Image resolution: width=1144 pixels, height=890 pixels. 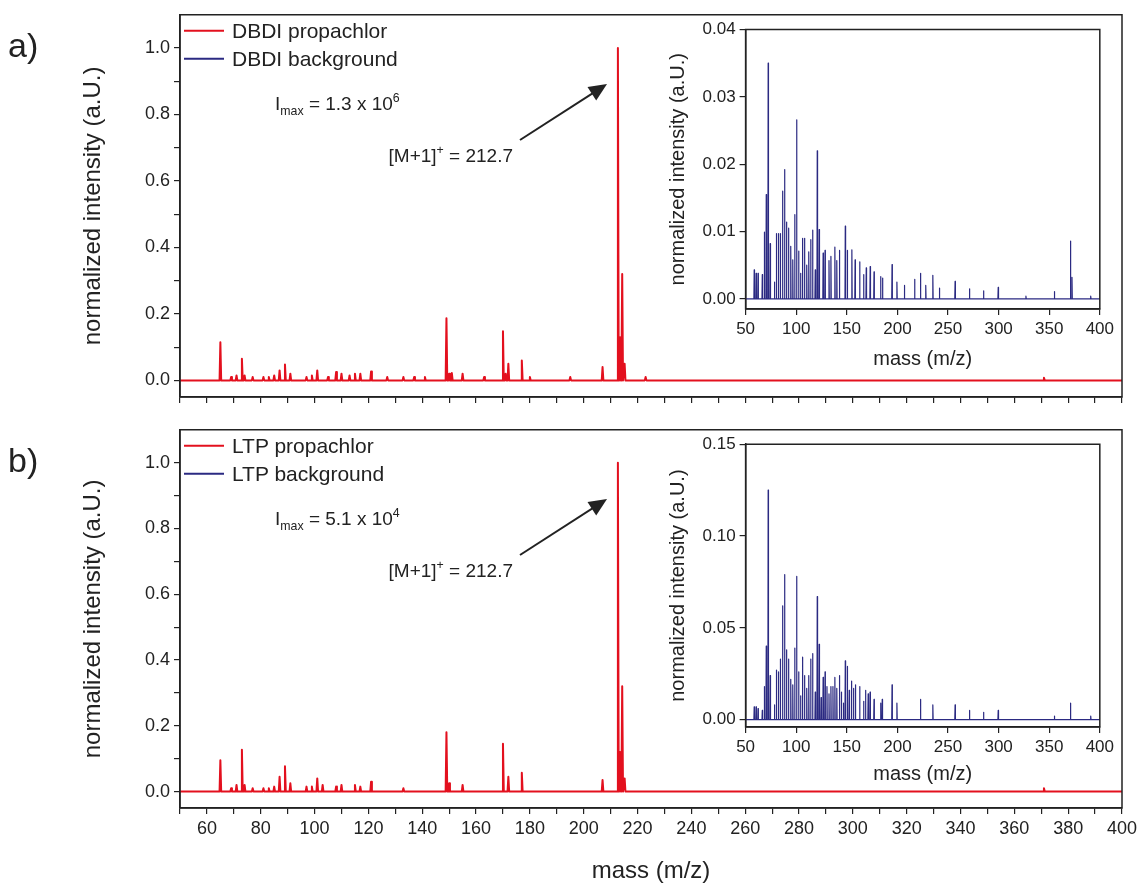 I want to click on y-tick-label: 0.01, so click(x=719, y=231).